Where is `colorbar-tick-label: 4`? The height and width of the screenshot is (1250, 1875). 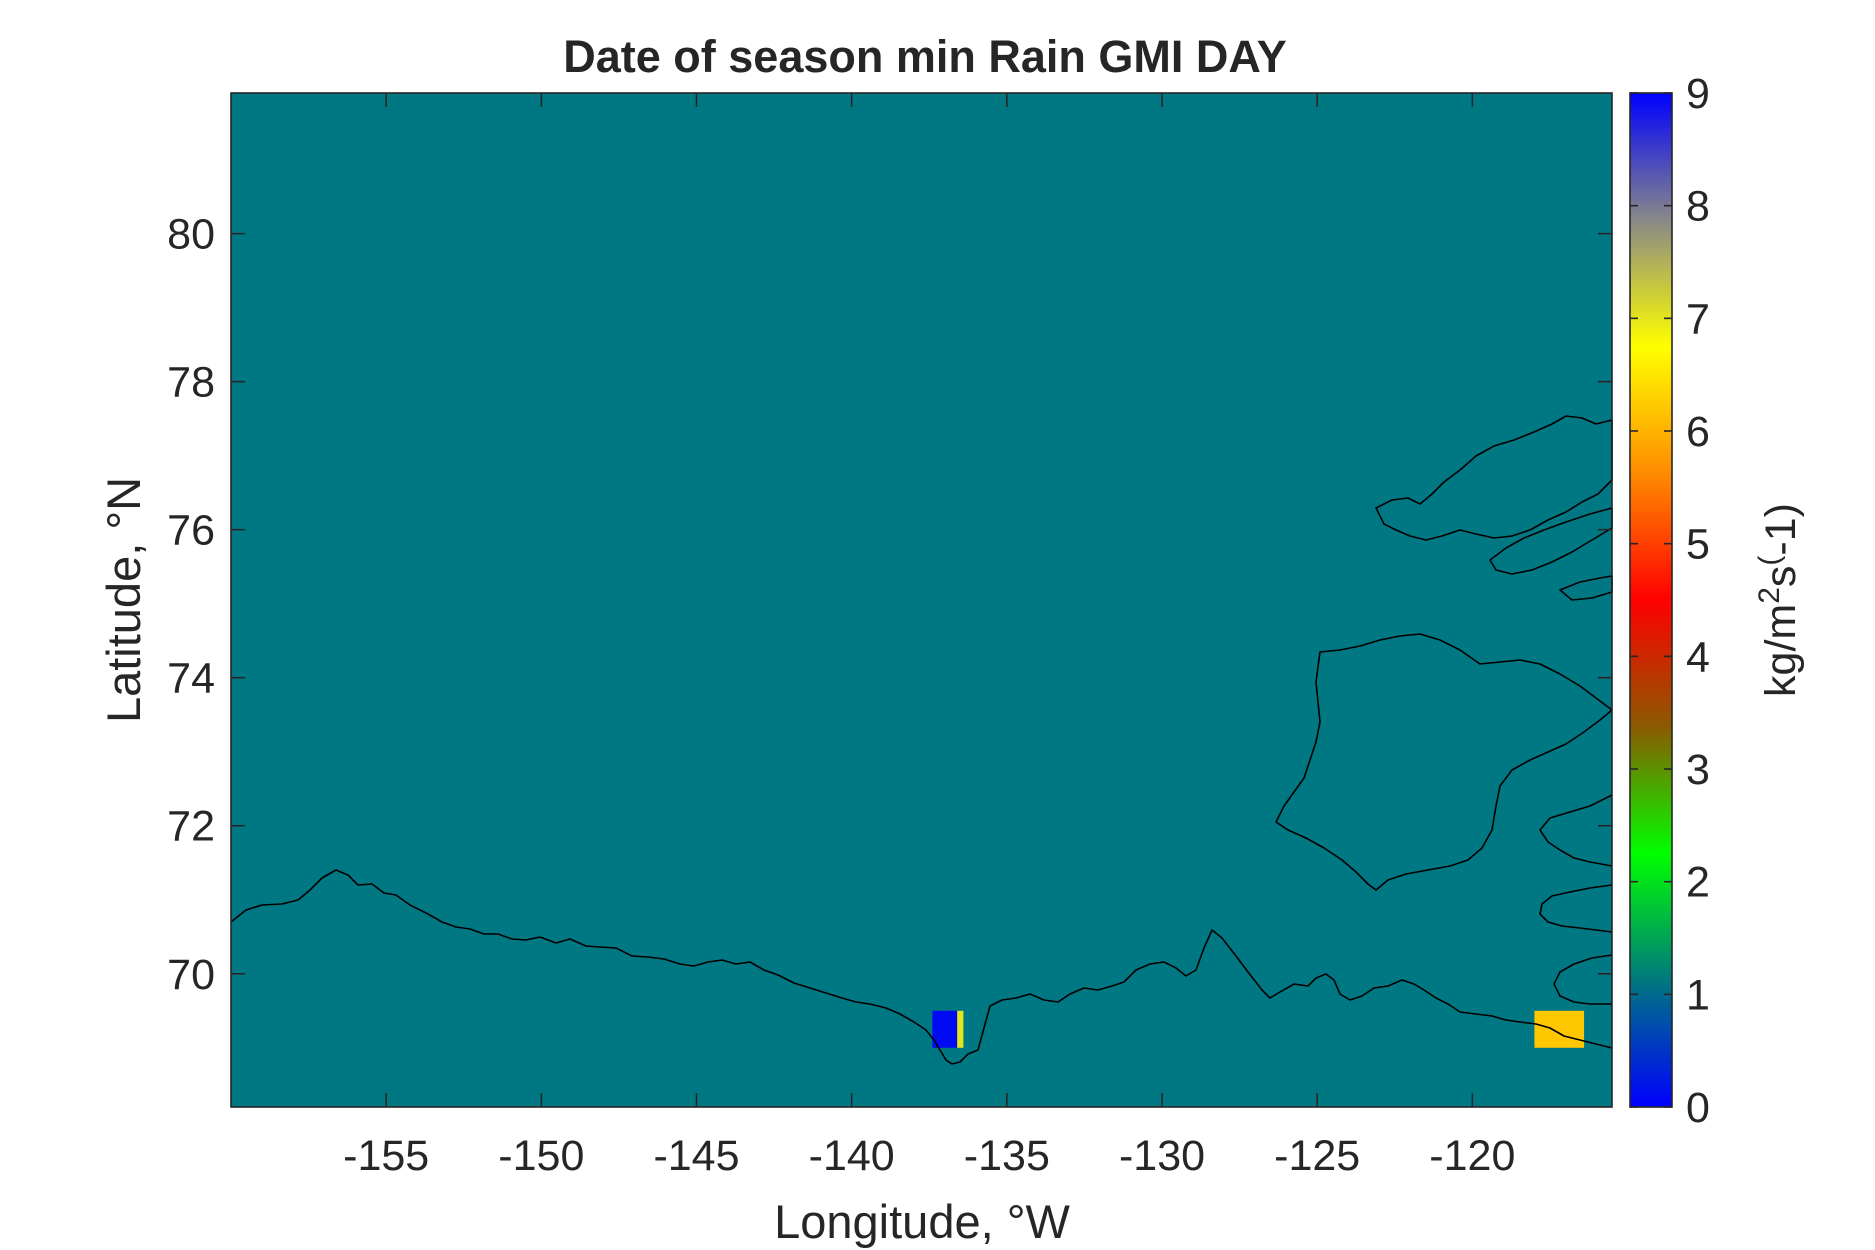 colorbar-tick-label: 4 is located at coordinates (1698, 657).